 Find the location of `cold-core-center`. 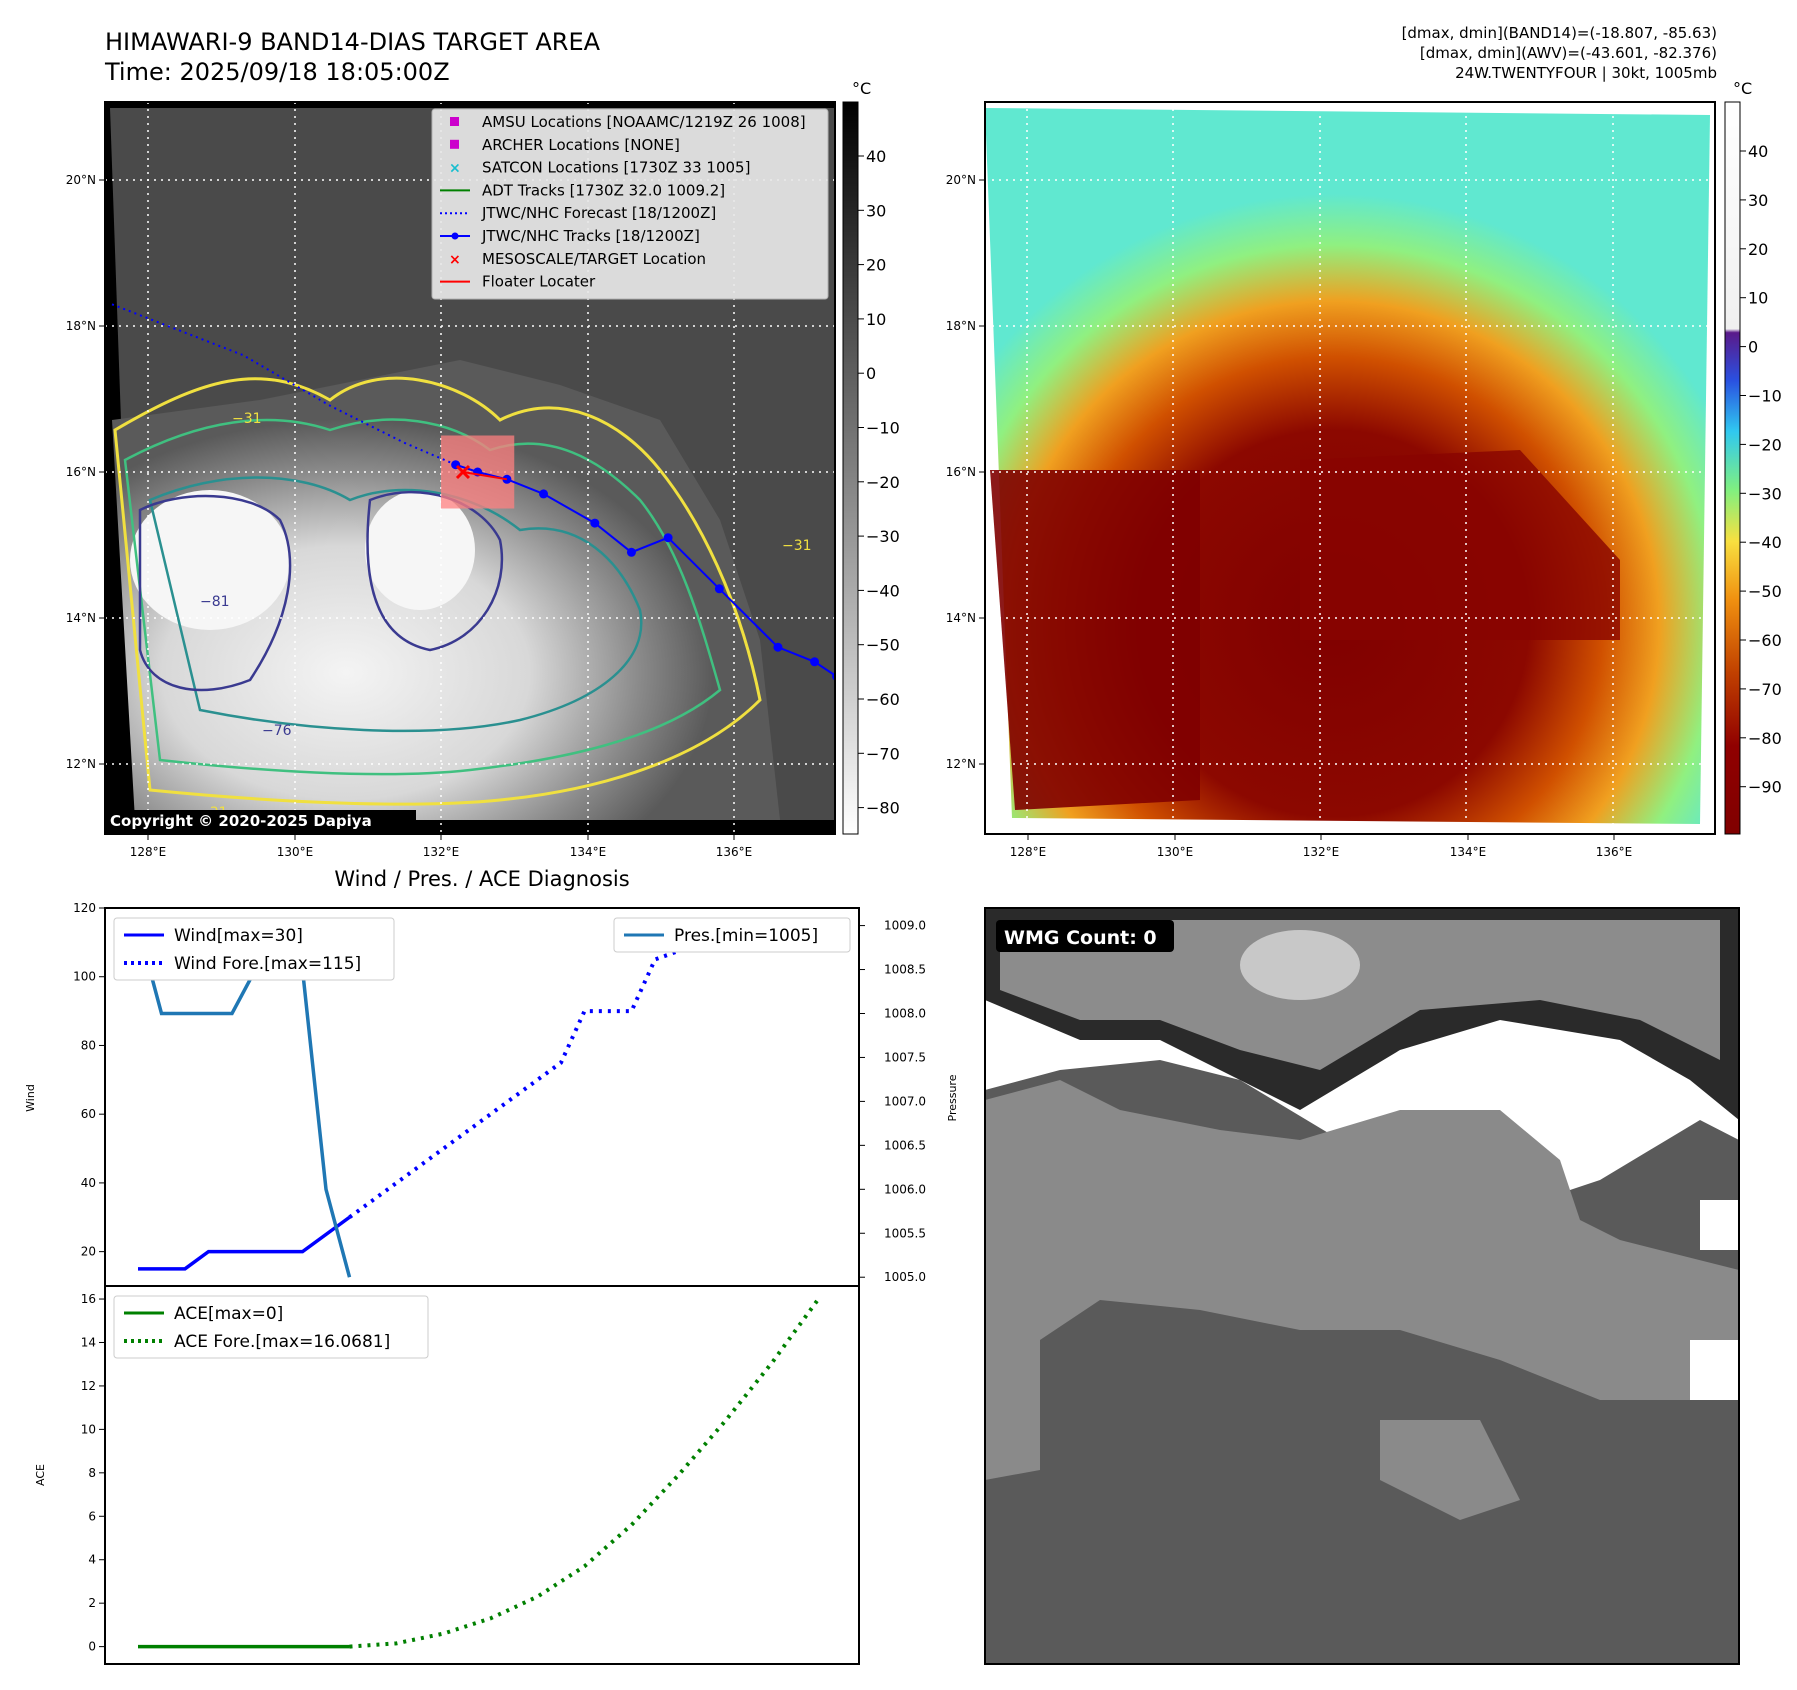

cold-core-center is located at coordinates (420, 550).